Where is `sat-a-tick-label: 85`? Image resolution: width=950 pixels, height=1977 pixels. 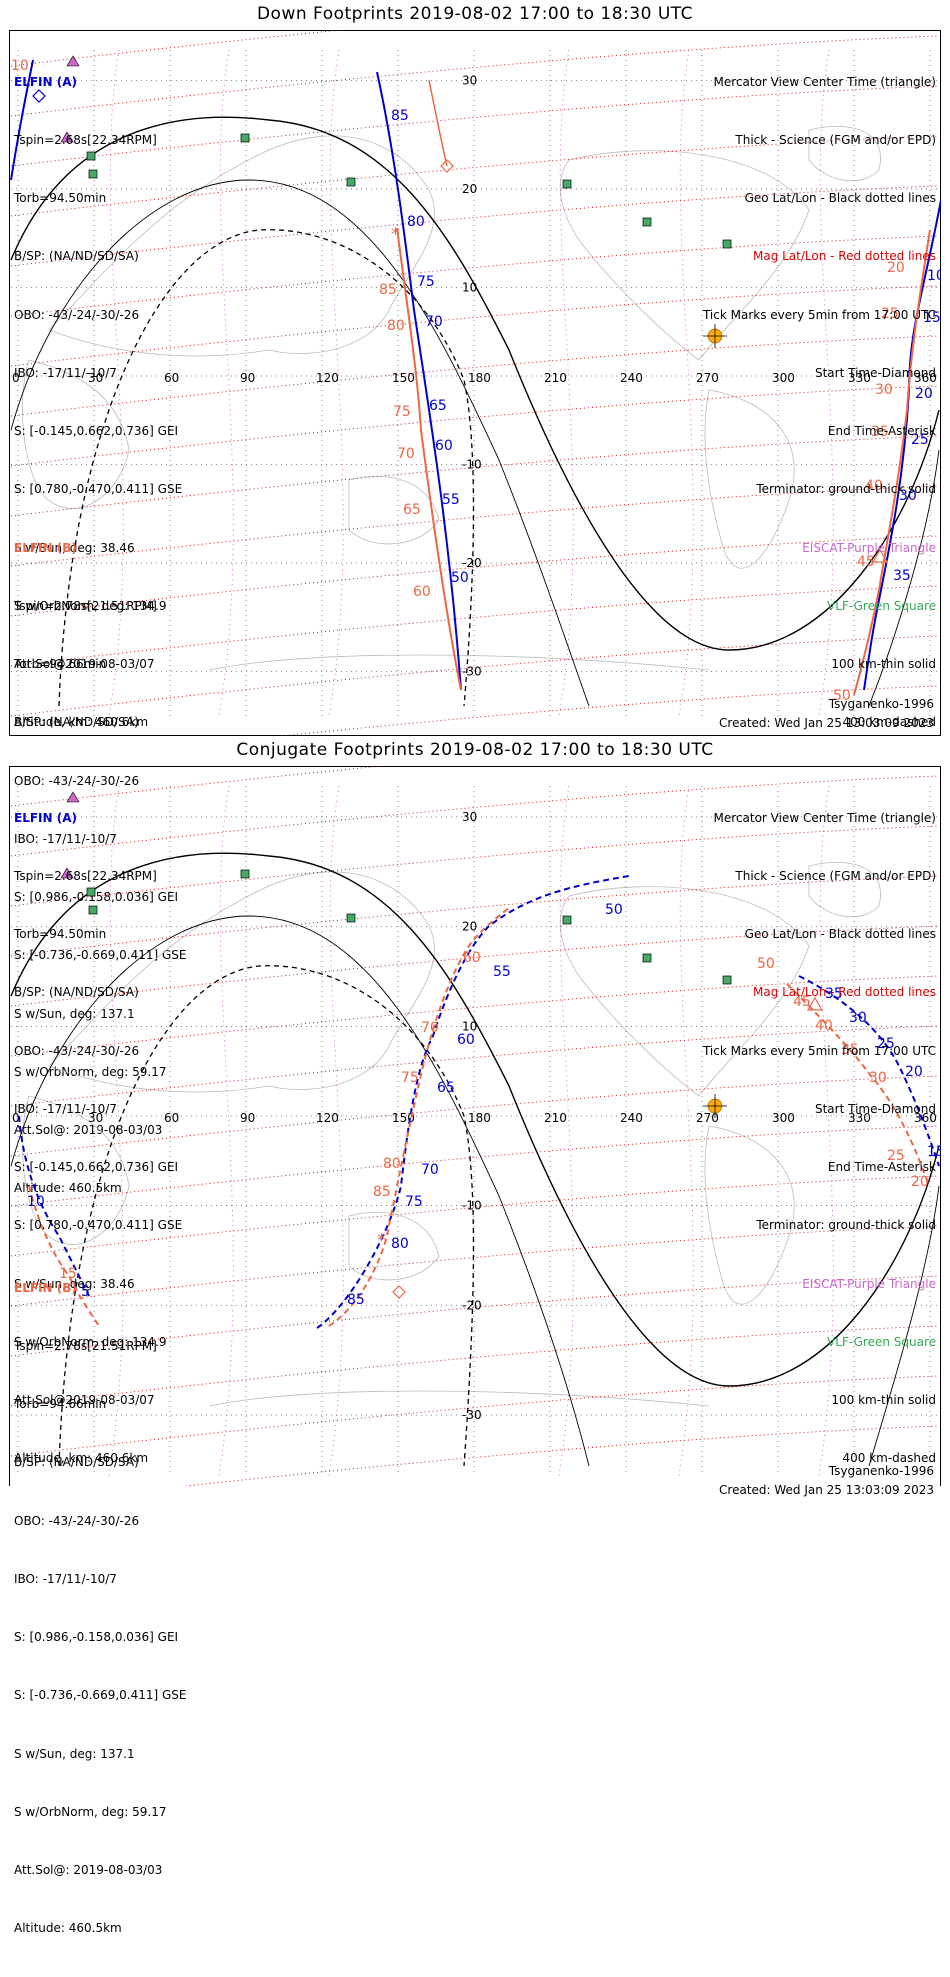 sat-a-tick-label: 85 is located at coordinates (356, 1300).